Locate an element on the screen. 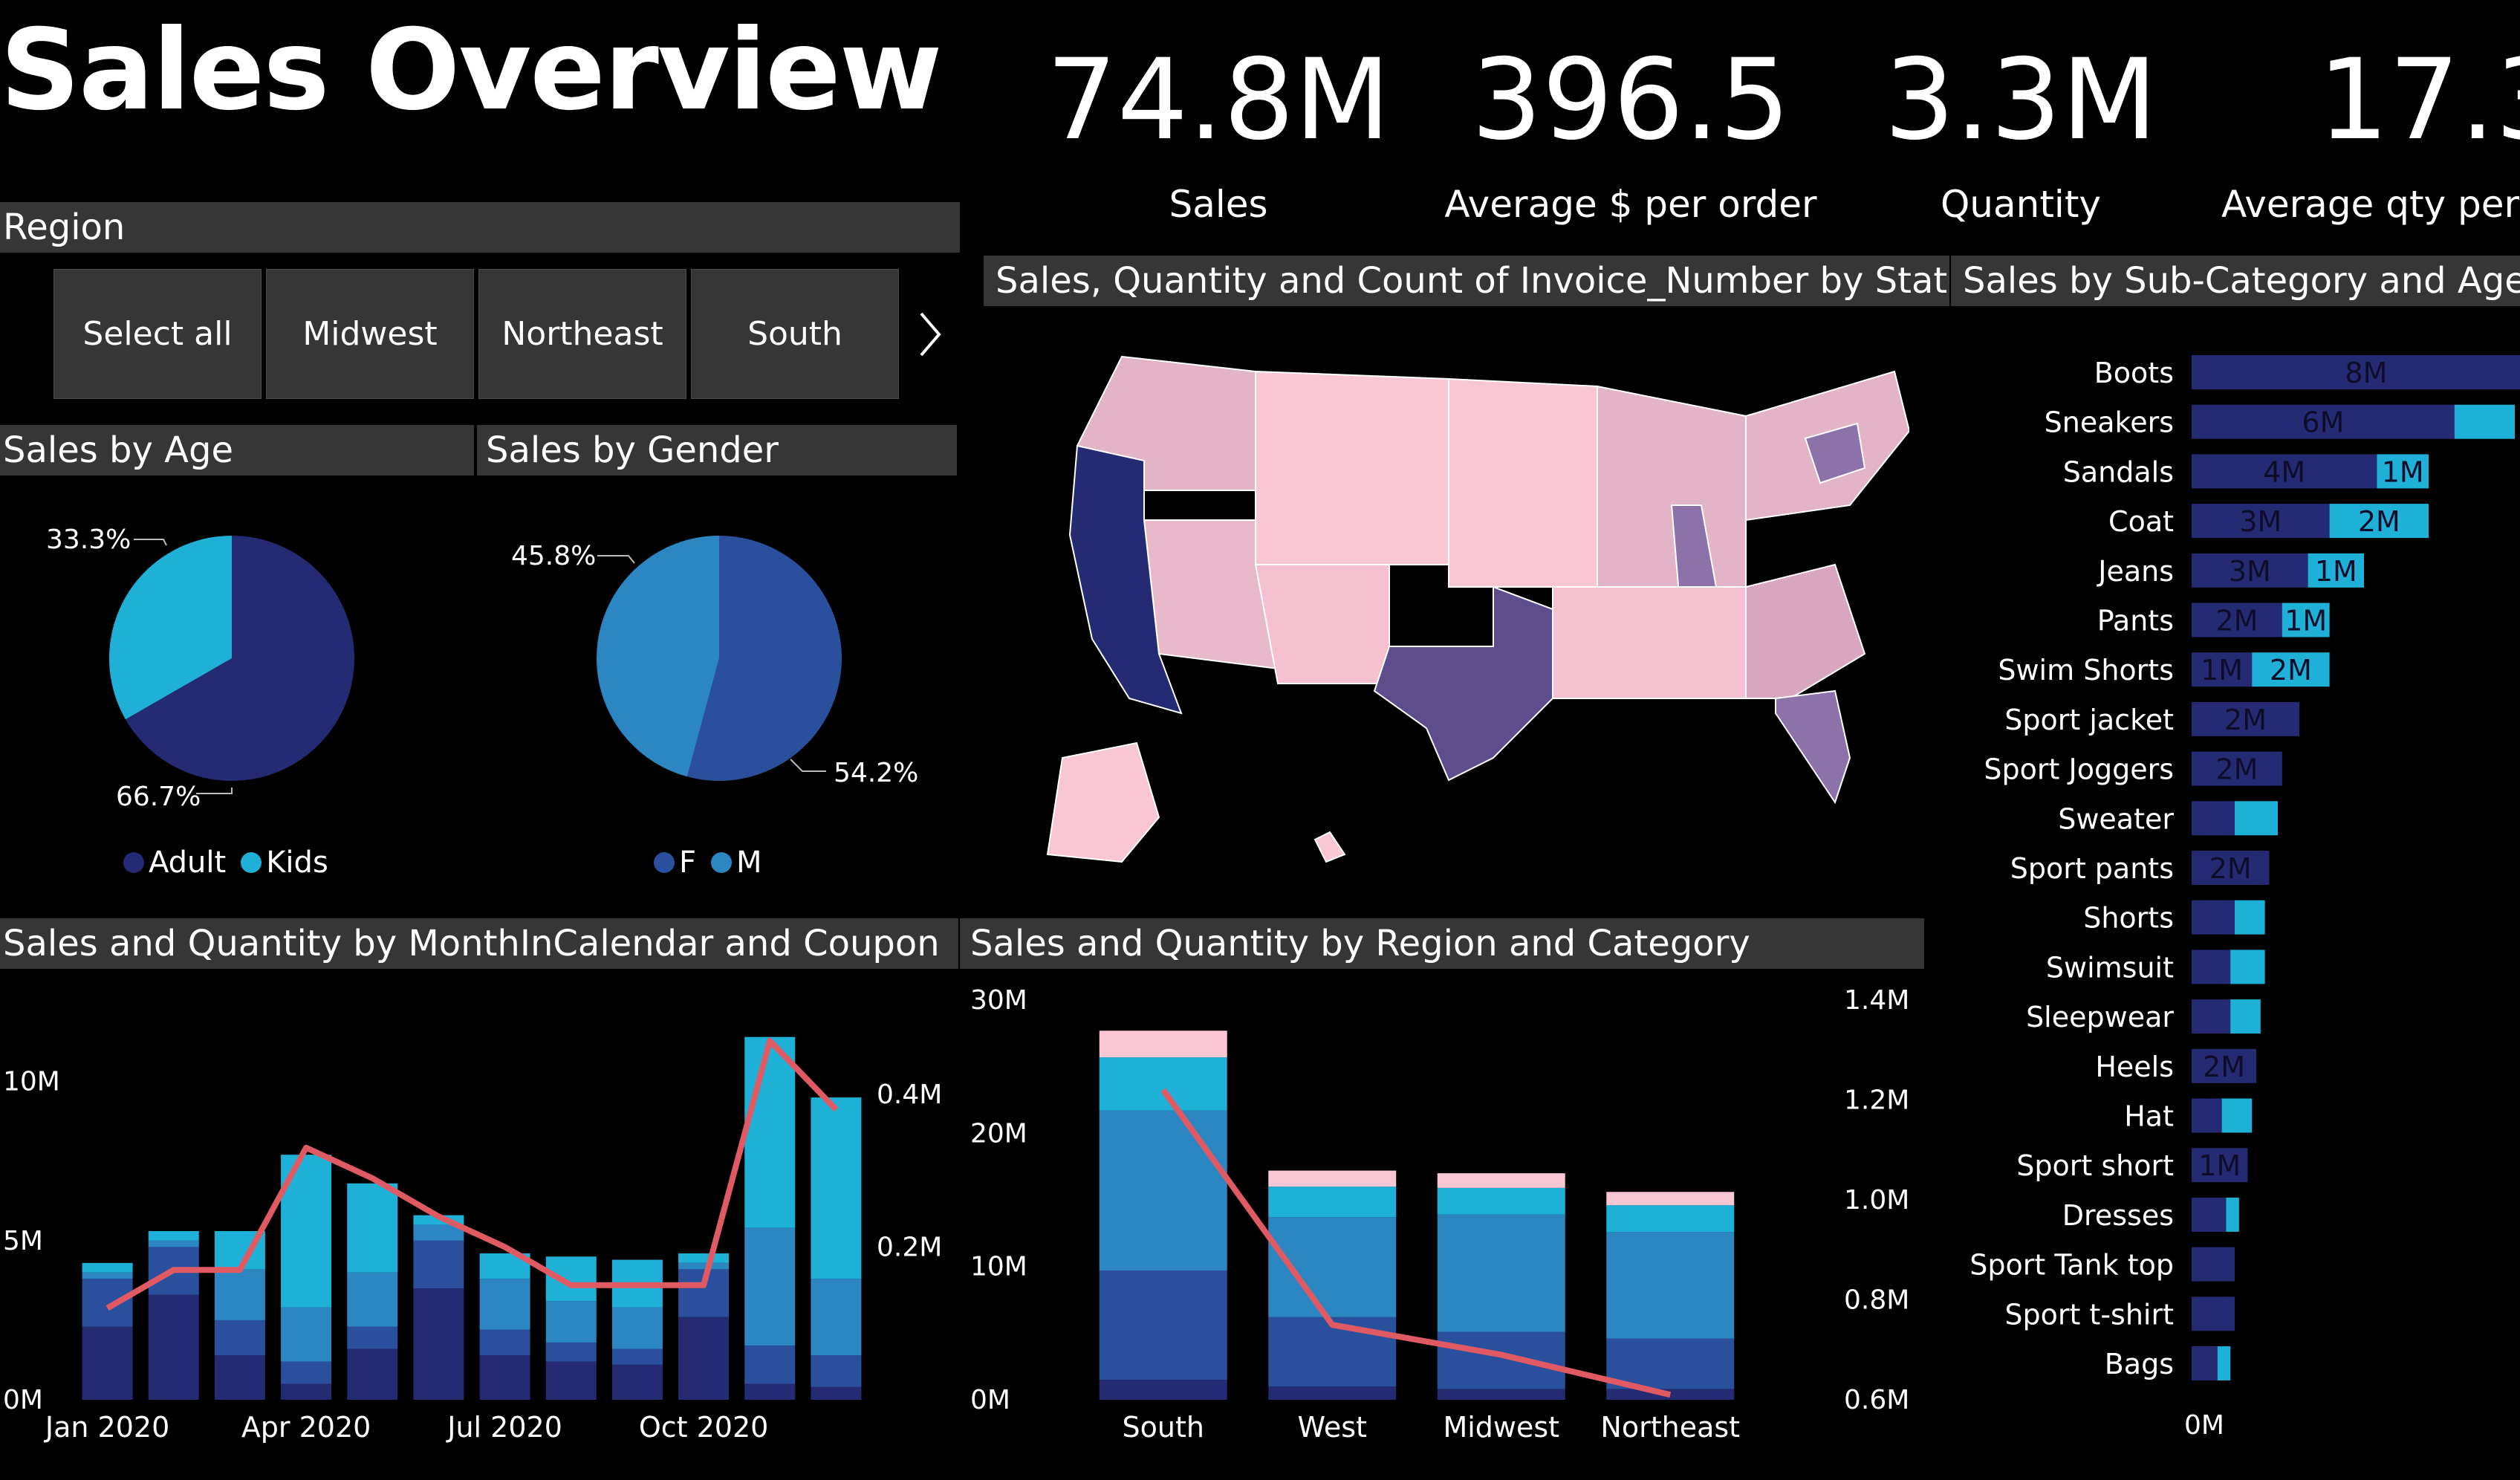 The height and width of the screenshot is (1480, 2520). map-region-alaska is located at coordinates (1103, 802).